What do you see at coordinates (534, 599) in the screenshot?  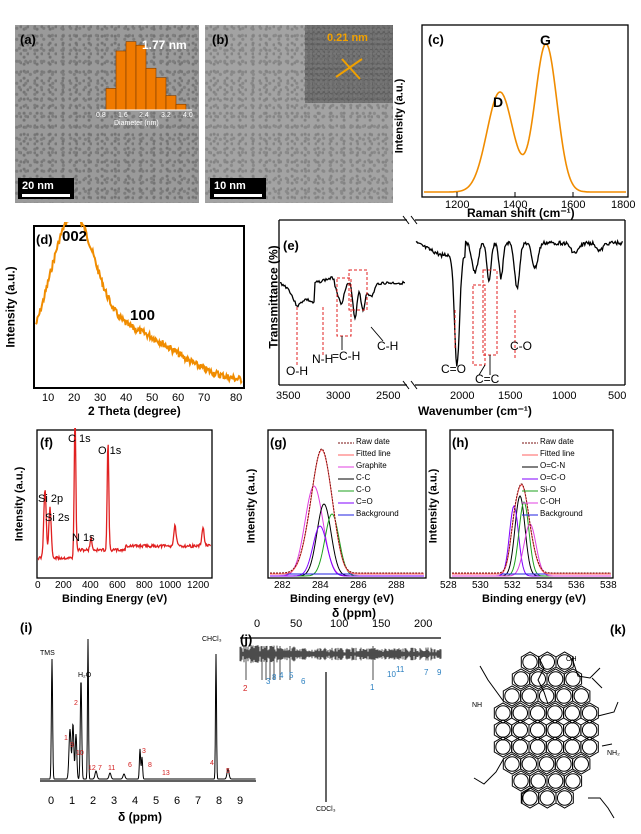 I see `o1s-xlabel: Binding energy (eV)` at bounding box center [534, 599].